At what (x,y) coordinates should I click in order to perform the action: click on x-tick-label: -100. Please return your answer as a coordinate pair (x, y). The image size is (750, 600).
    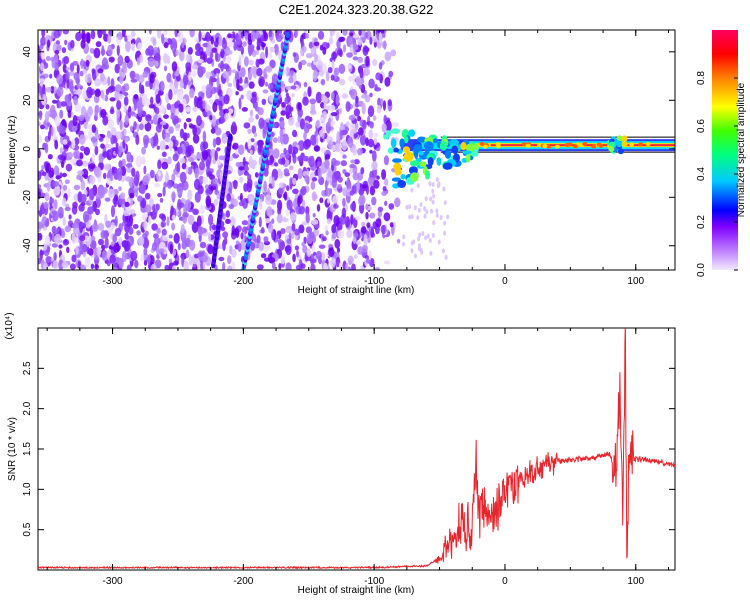
    Looking at the image, I should click on (374, 281).